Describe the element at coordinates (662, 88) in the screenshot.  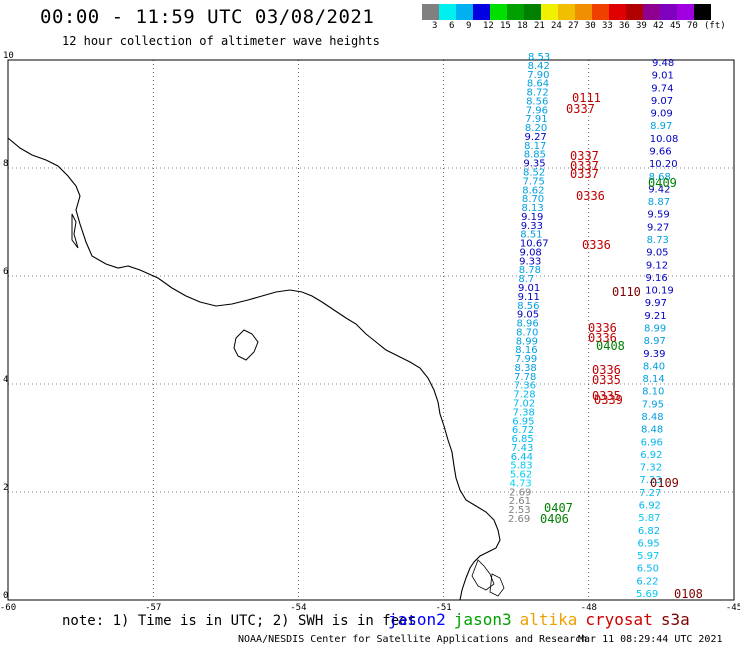
I see `wave-height-label: 9.74` at that location.